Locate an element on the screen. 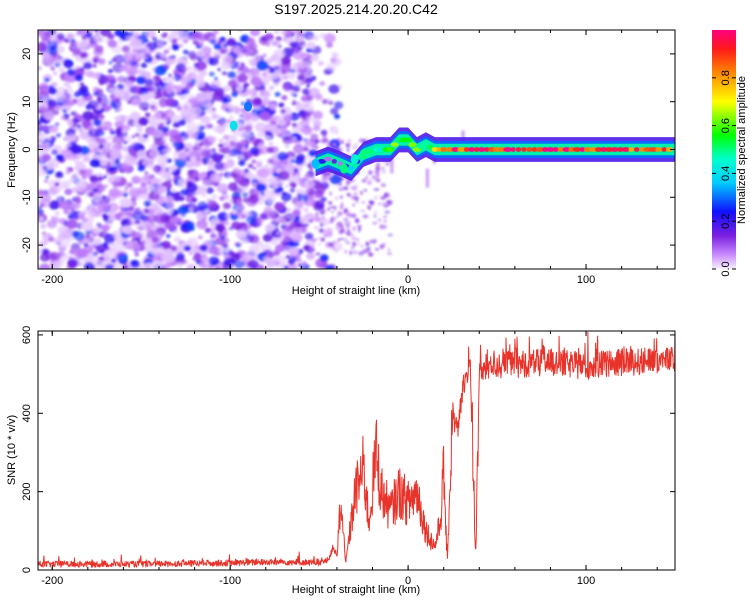 This screenshot has height=600, width=750. y-tick-label: 20 is located at coordinates (27, 54).